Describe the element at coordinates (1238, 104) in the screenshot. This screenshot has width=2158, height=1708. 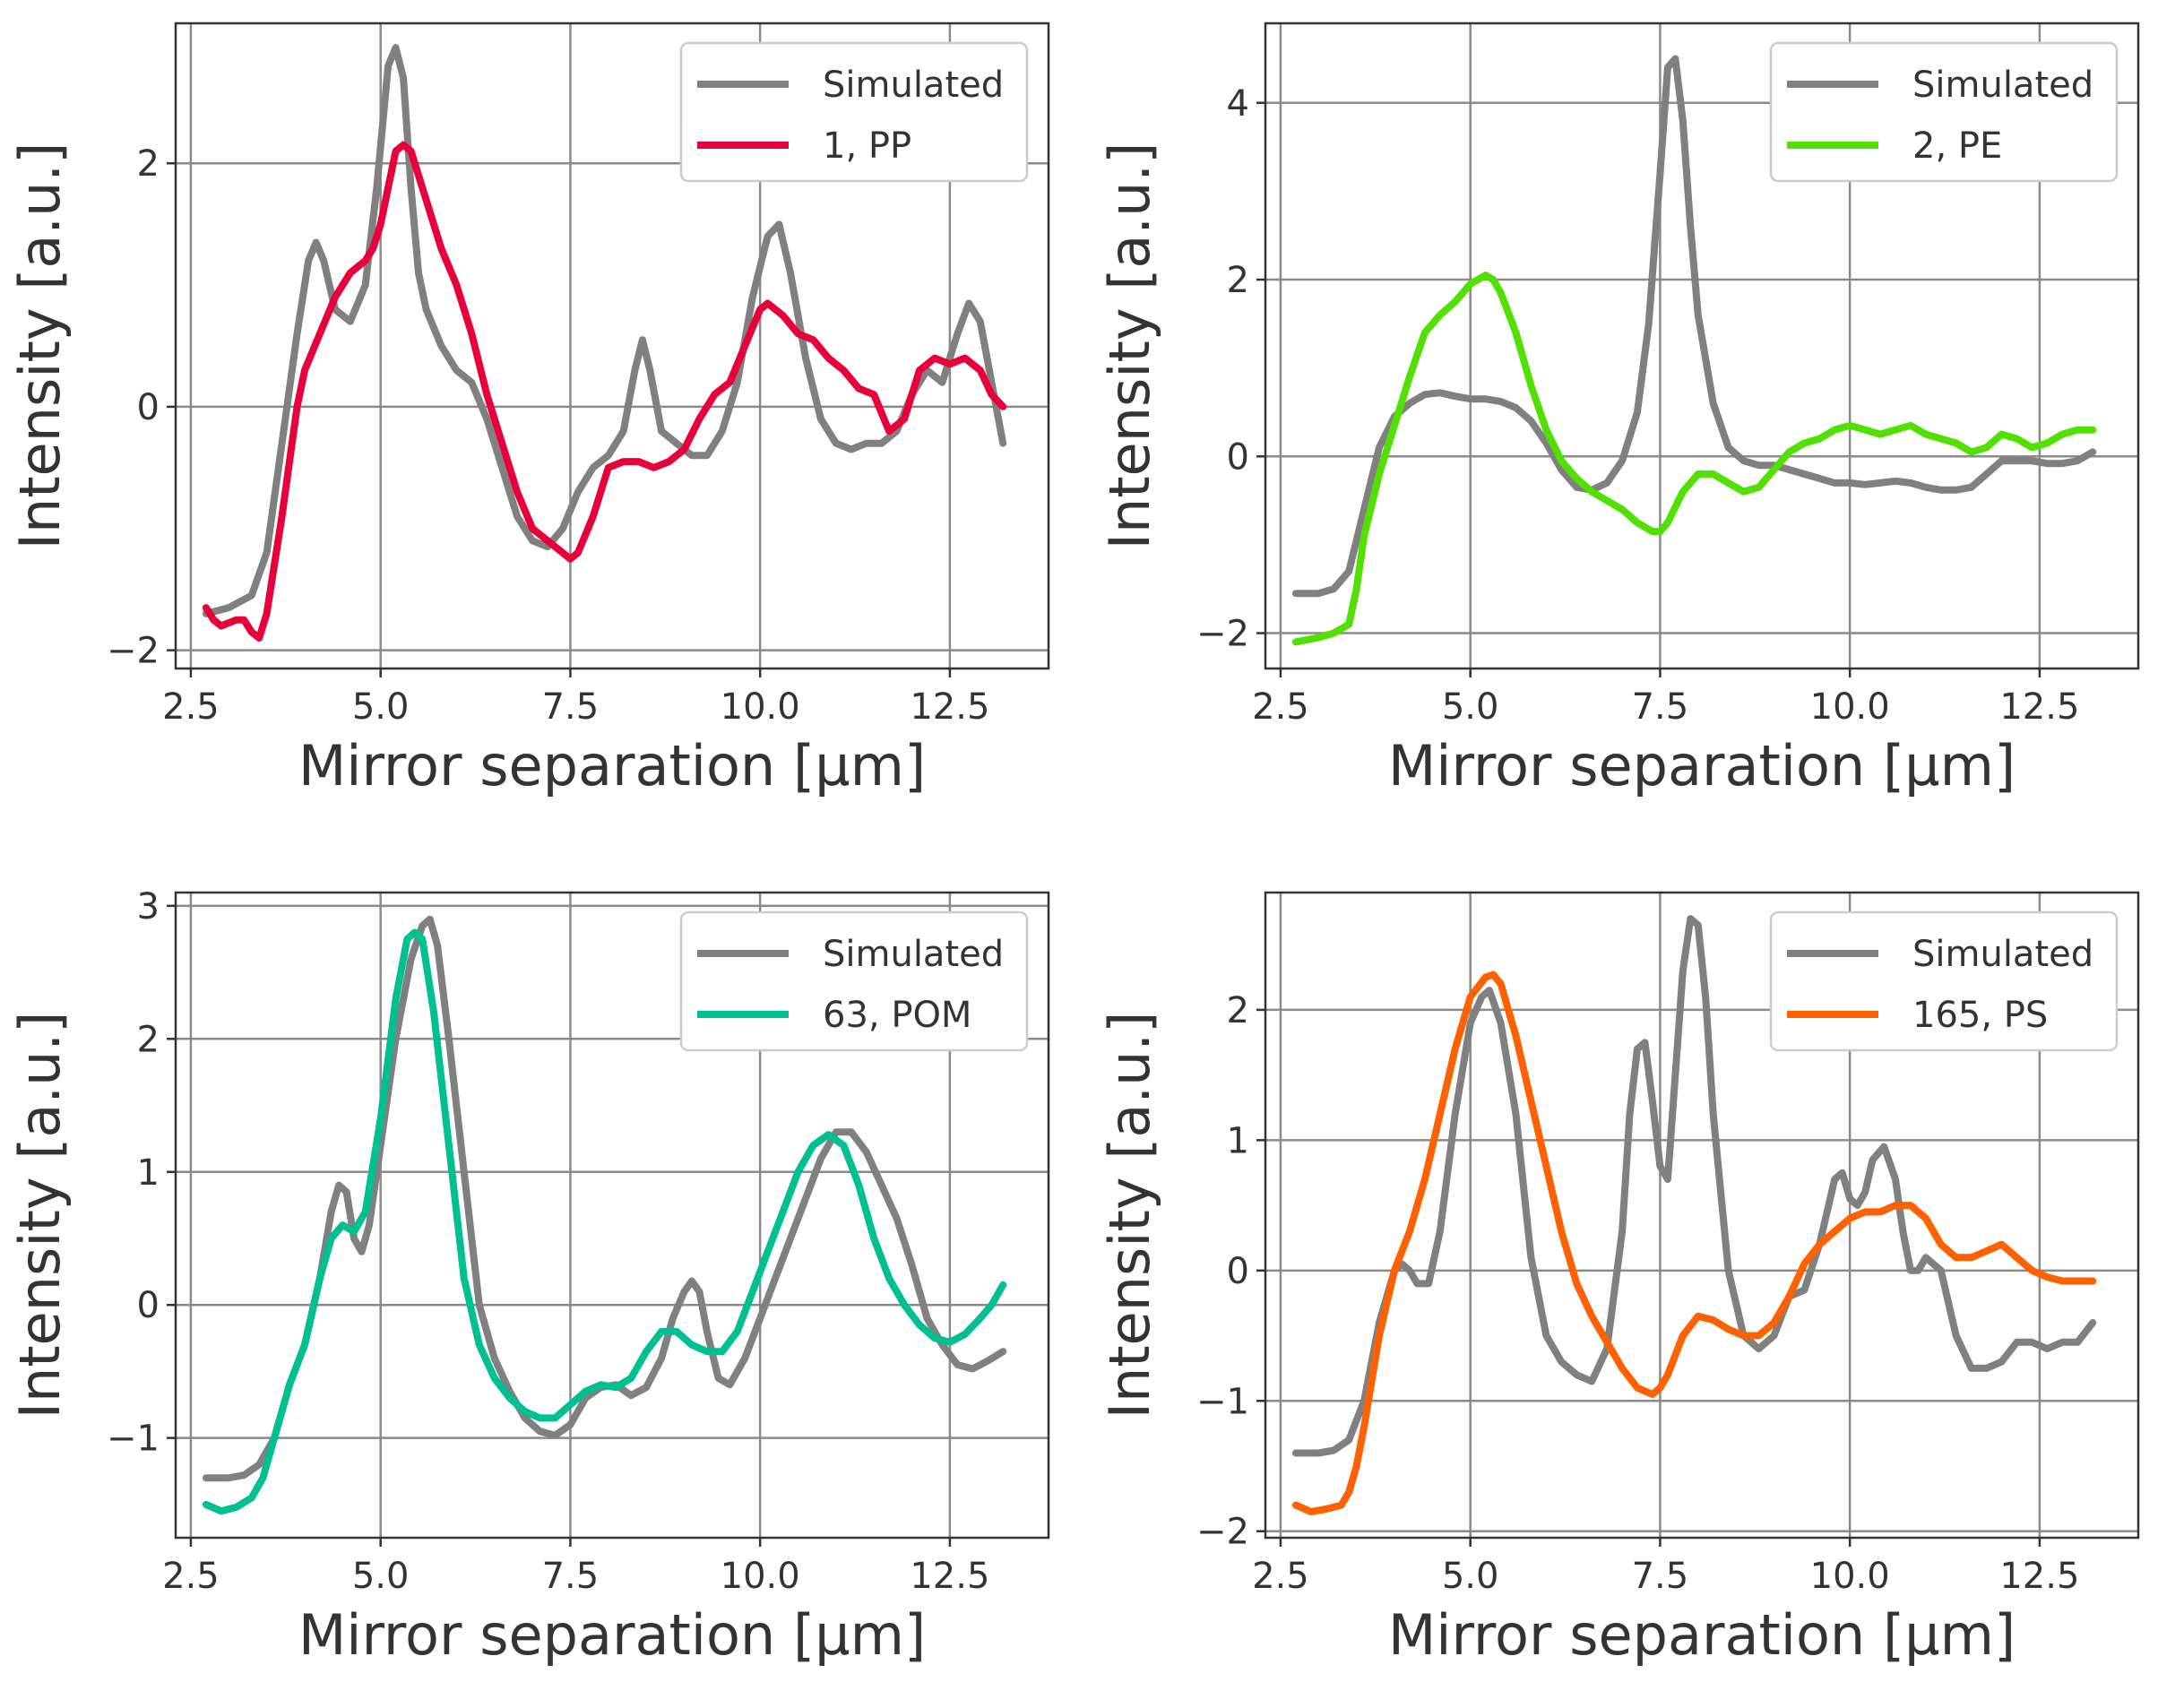
I see `y-tick-label: 4` at that location.